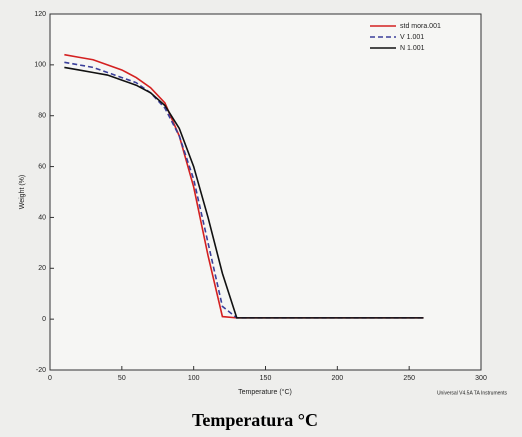 This screenshot has width=522, height=437. I want to click on x-tick-label: 50, so click(122, 378).